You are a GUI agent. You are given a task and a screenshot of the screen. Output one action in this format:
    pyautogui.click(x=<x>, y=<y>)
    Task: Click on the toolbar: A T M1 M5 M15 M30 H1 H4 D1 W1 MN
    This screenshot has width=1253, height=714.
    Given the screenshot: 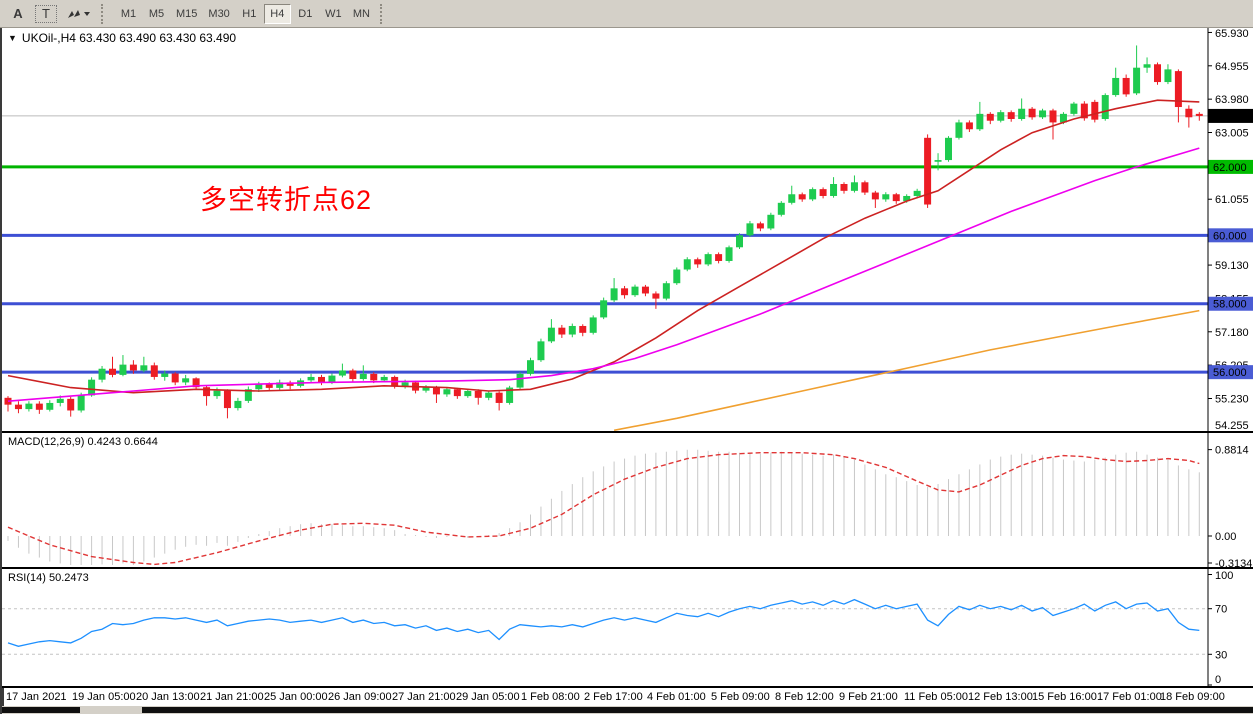 What is the action you would take?
    pyautogui.click(x=626, y=14)
    